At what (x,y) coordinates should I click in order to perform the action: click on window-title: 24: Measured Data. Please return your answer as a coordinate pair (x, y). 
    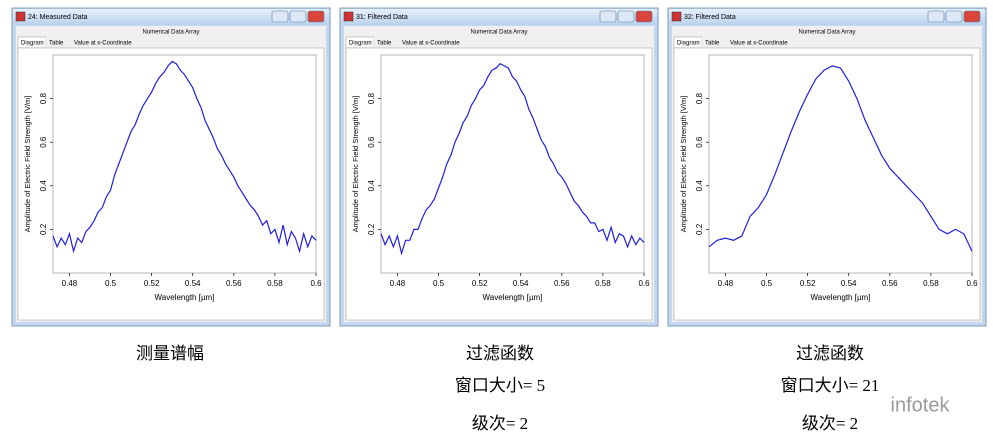
    Looking at the image, I should click on (58, 17).